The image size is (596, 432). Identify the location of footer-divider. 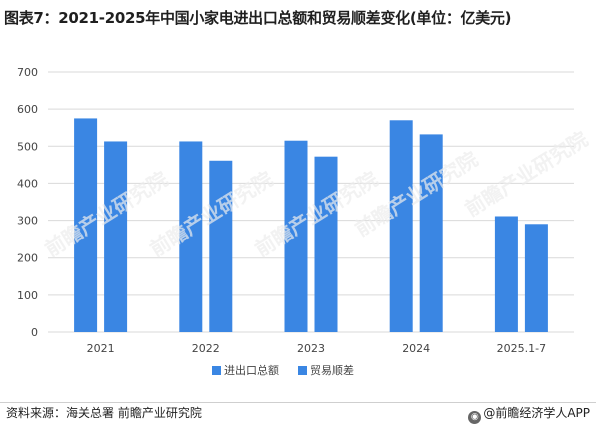
(298, 402).